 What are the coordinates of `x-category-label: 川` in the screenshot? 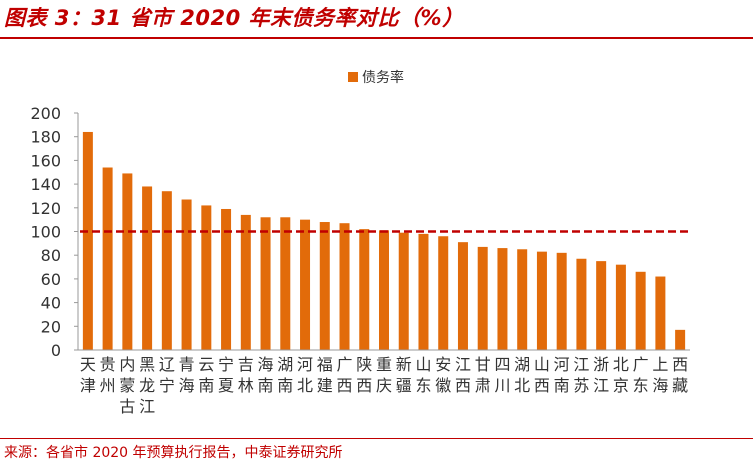 It's located at (502, 385).